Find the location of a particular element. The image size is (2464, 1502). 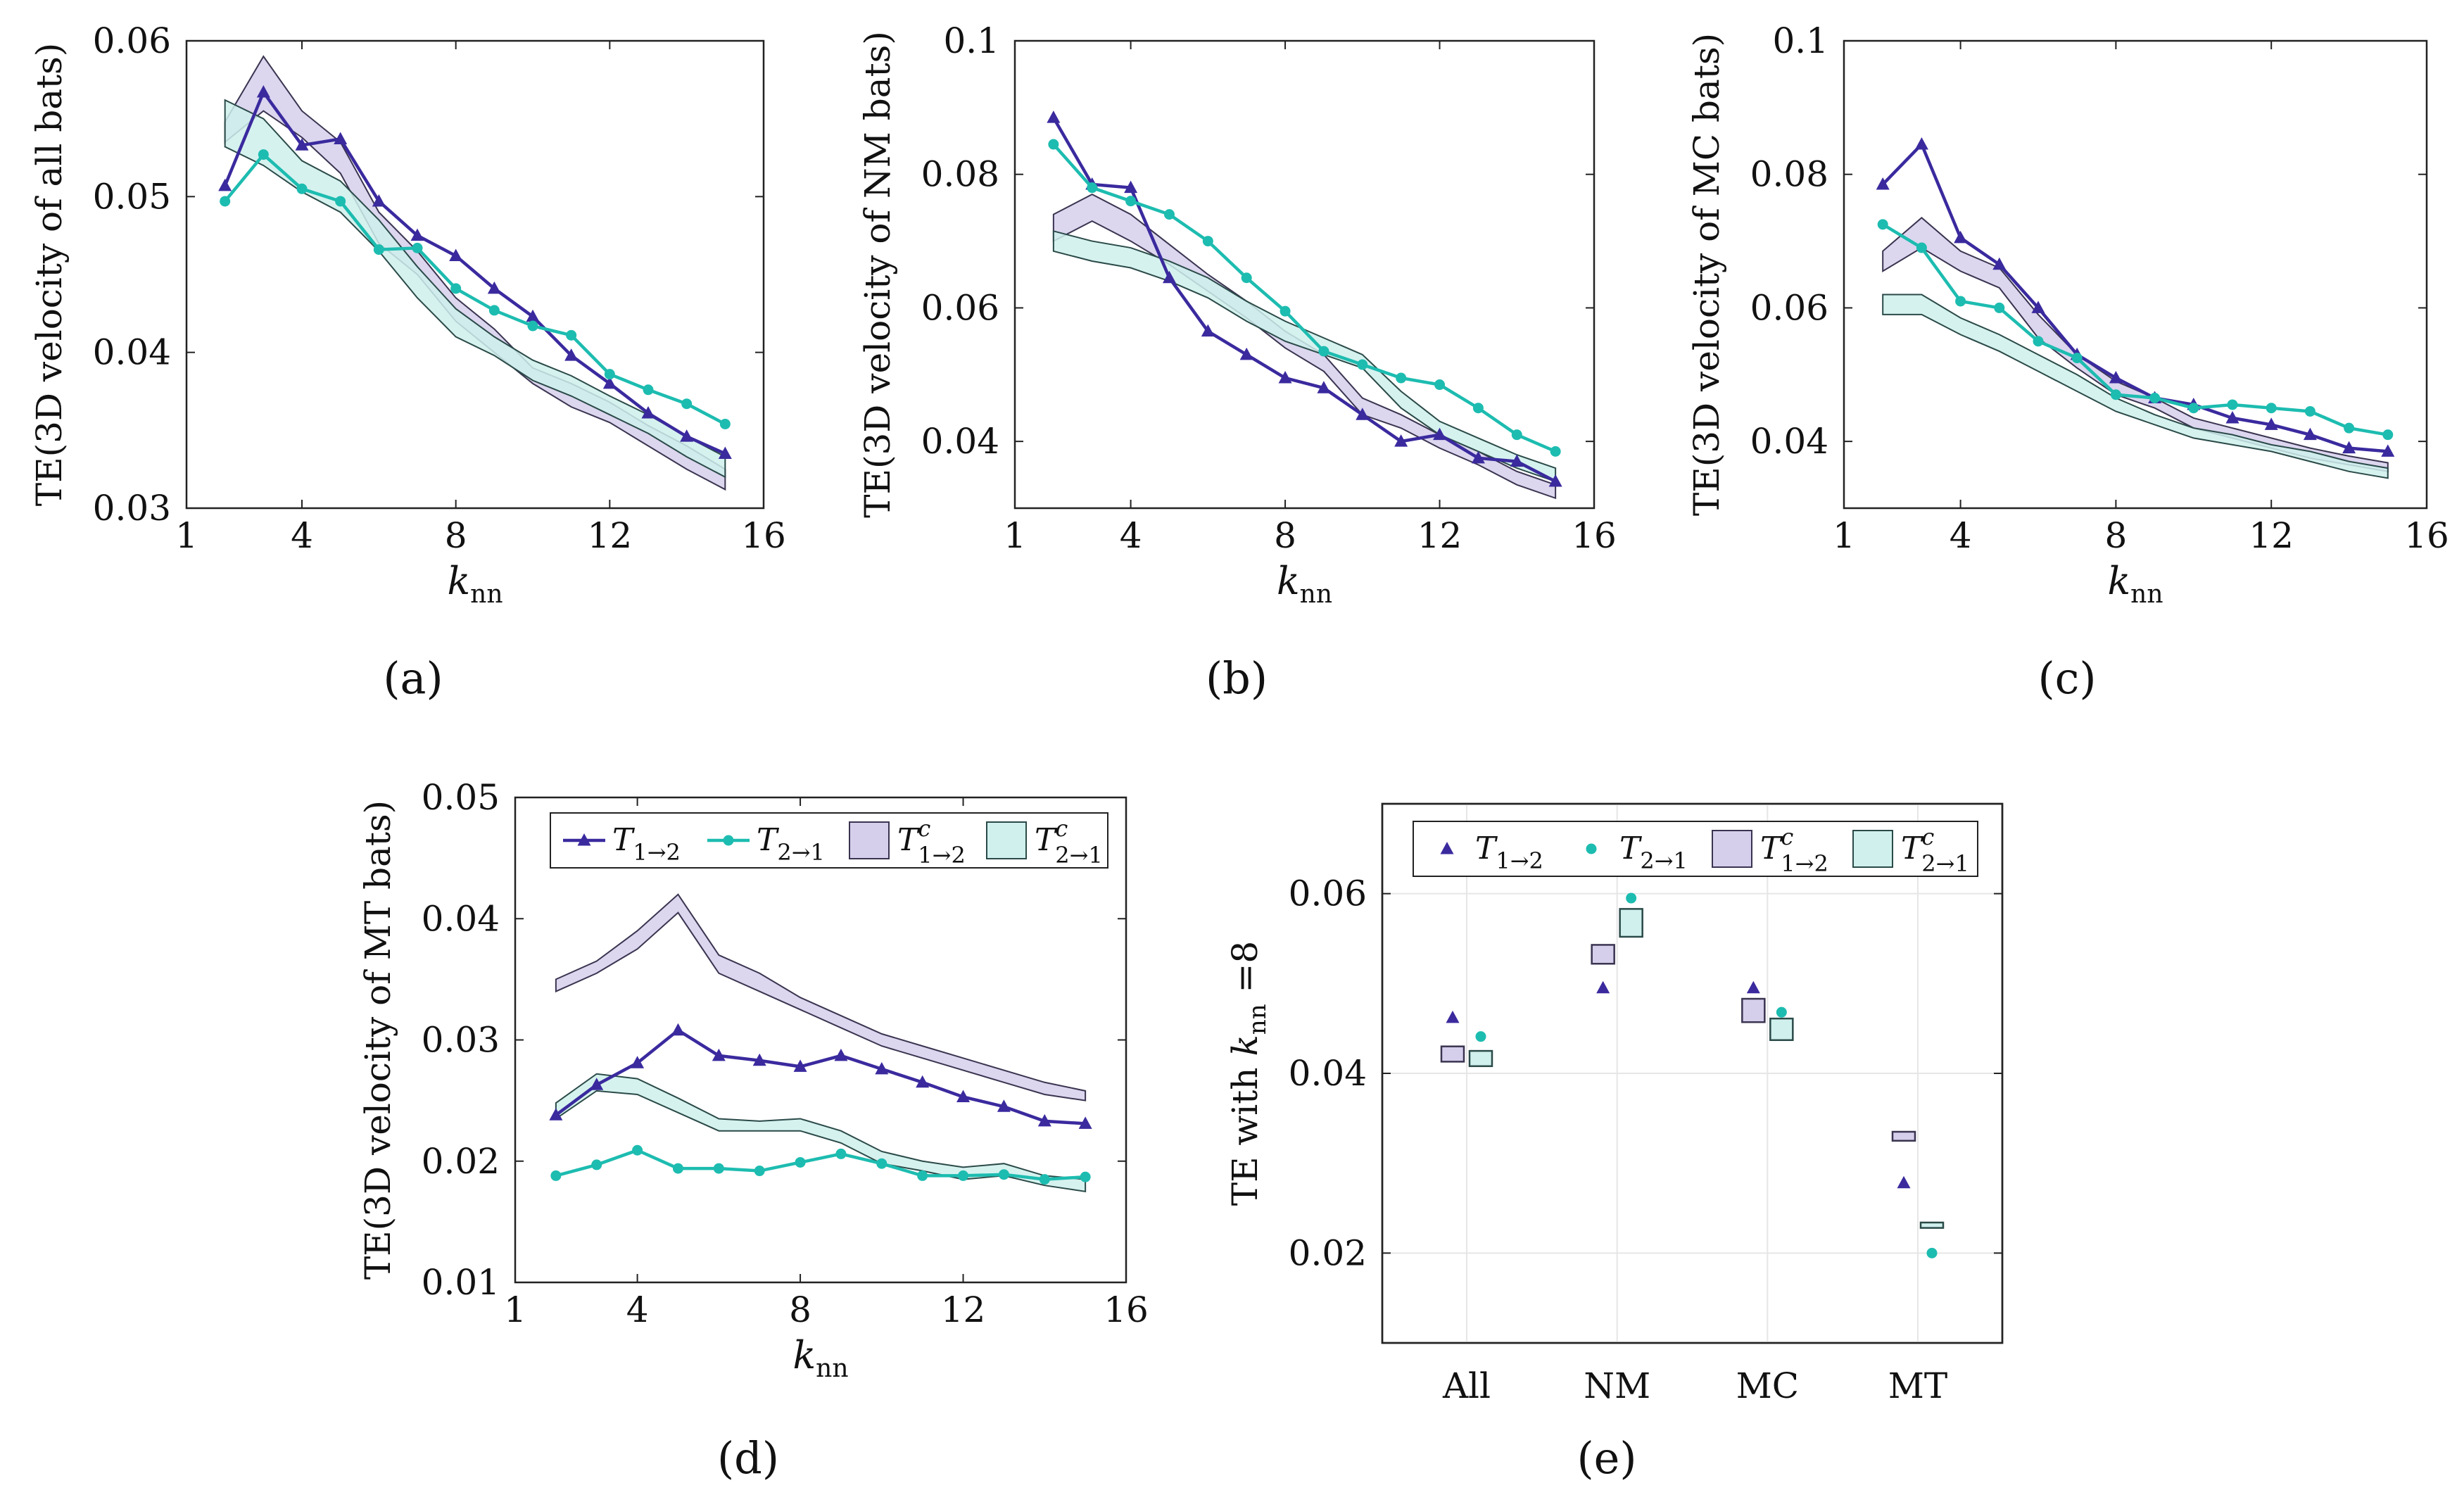

legend-label: Tc 1→2 is located at coordinates (931, 842).